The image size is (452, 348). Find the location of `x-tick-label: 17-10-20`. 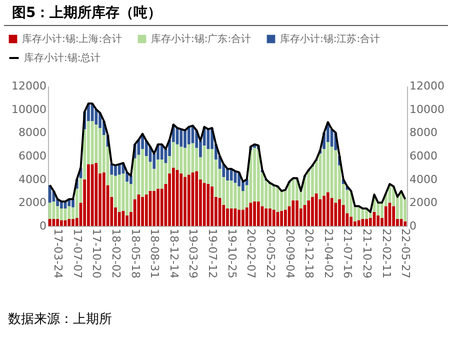

x-tick-label: 17-10-20 is located at coordinates (97, 253).